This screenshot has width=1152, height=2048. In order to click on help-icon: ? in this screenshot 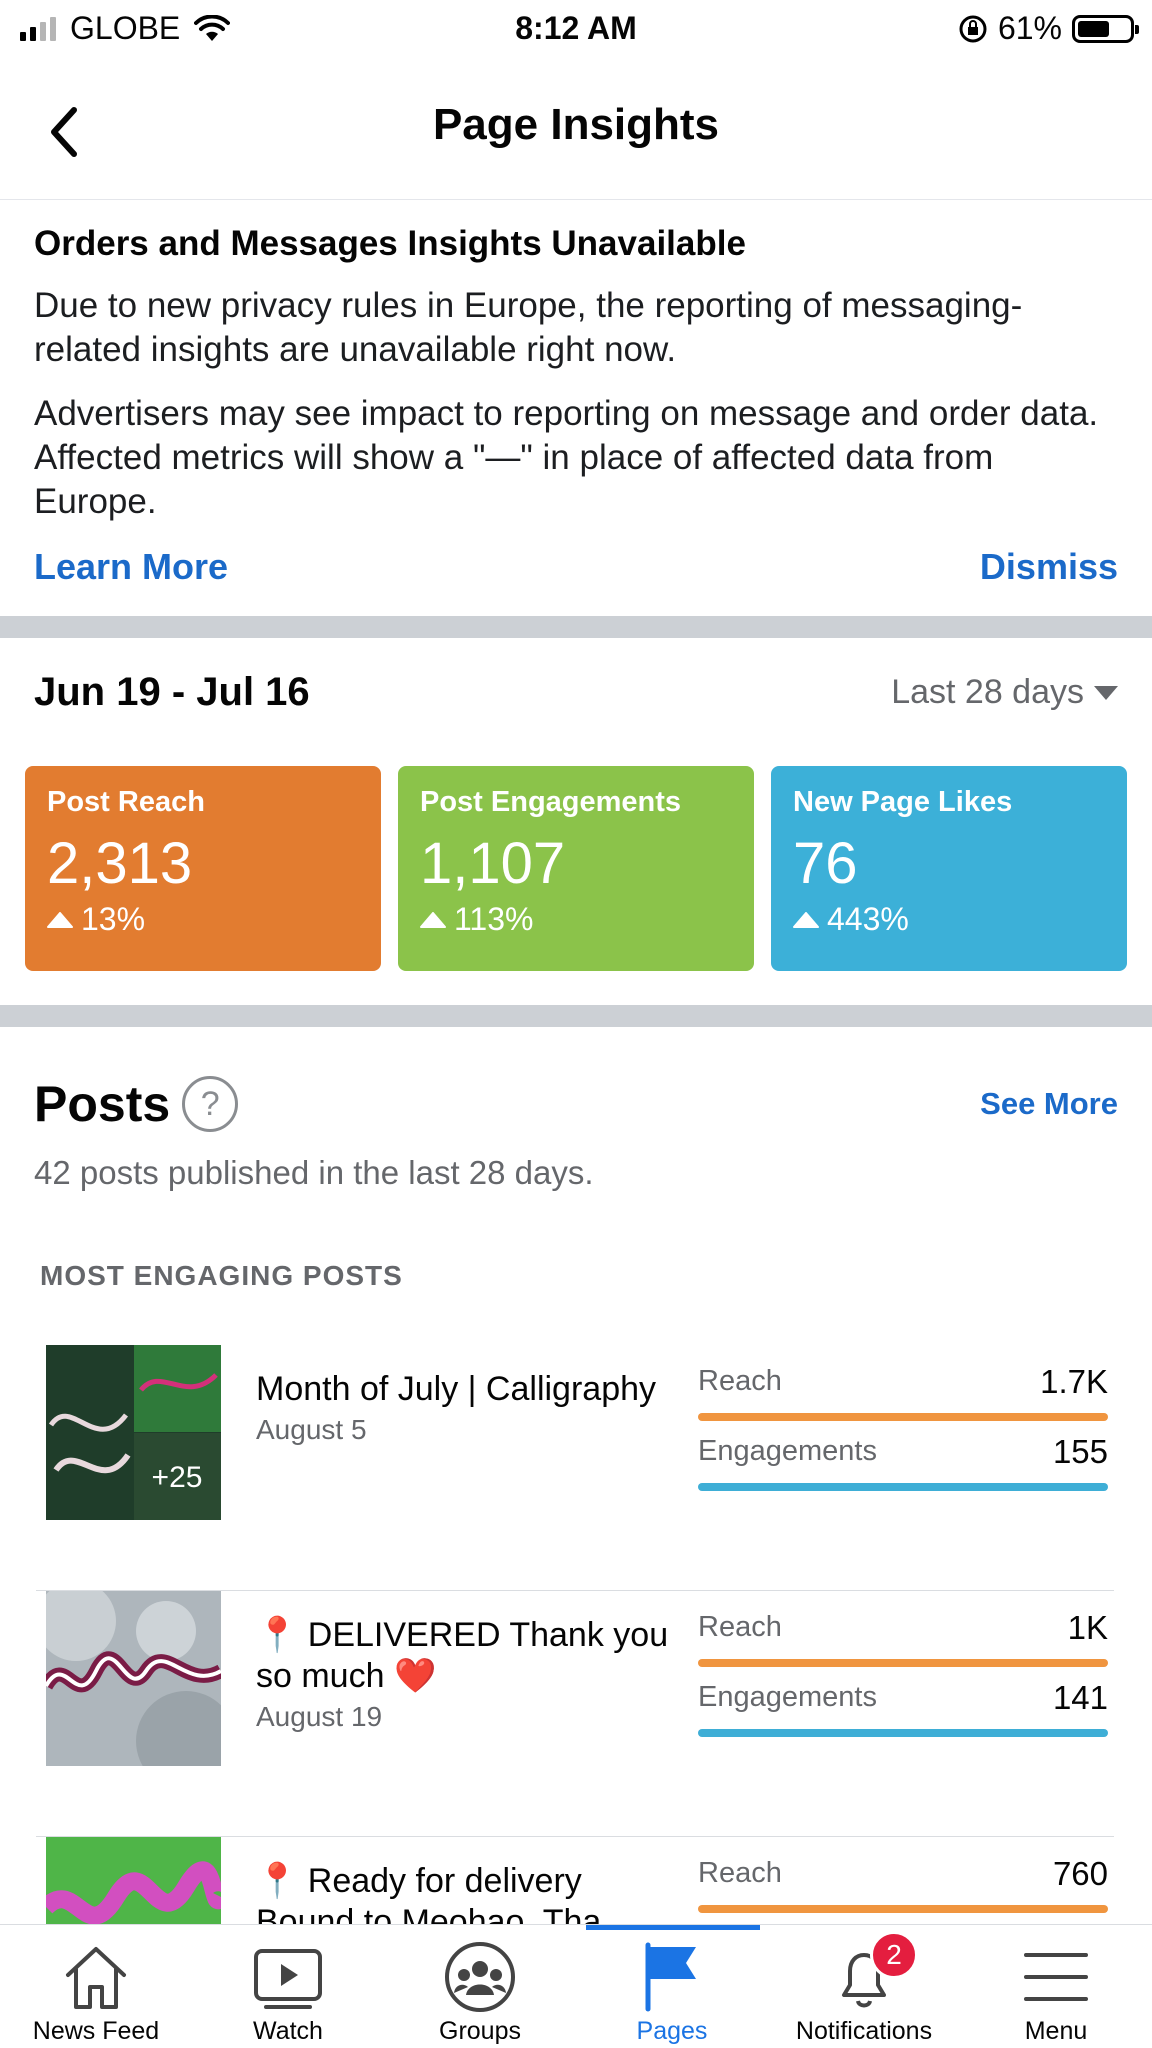, I will do `click(210, 1104)`.